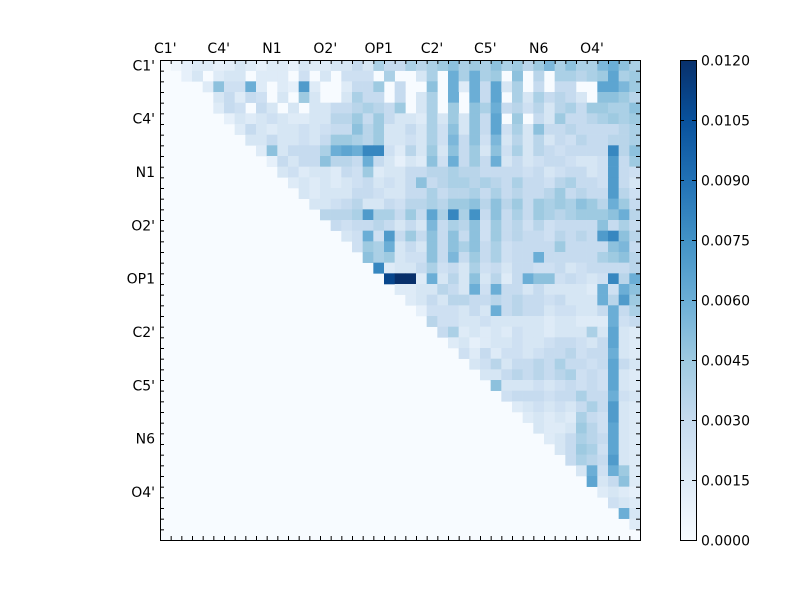 This screenshot has width=800, height=600. I want to click on y-tick-label: N1, so click(145, 173).